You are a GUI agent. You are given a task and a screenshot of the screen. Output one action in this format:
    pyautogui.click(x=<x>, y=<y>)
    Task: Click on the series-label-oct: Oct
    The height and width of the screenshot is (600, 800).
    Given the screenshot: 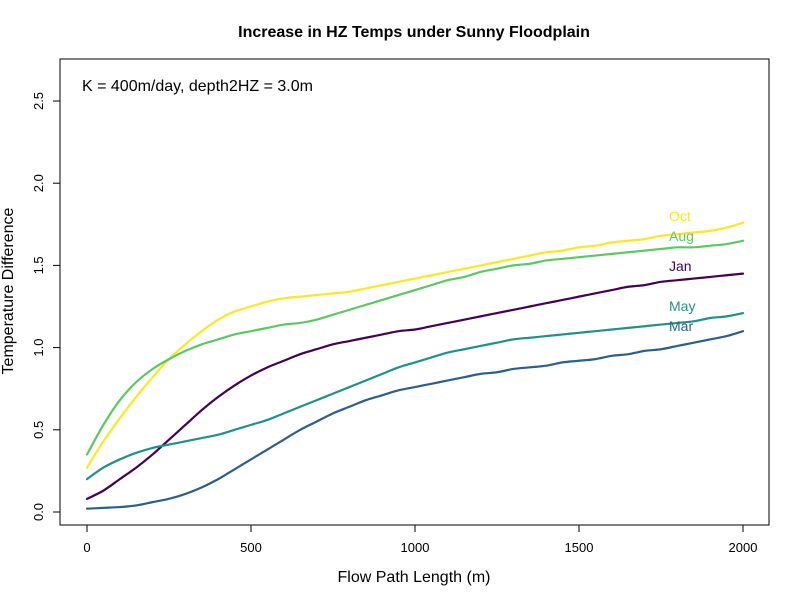 What is the action you would take?
    pyautogui.click(x=680, y=216)
    